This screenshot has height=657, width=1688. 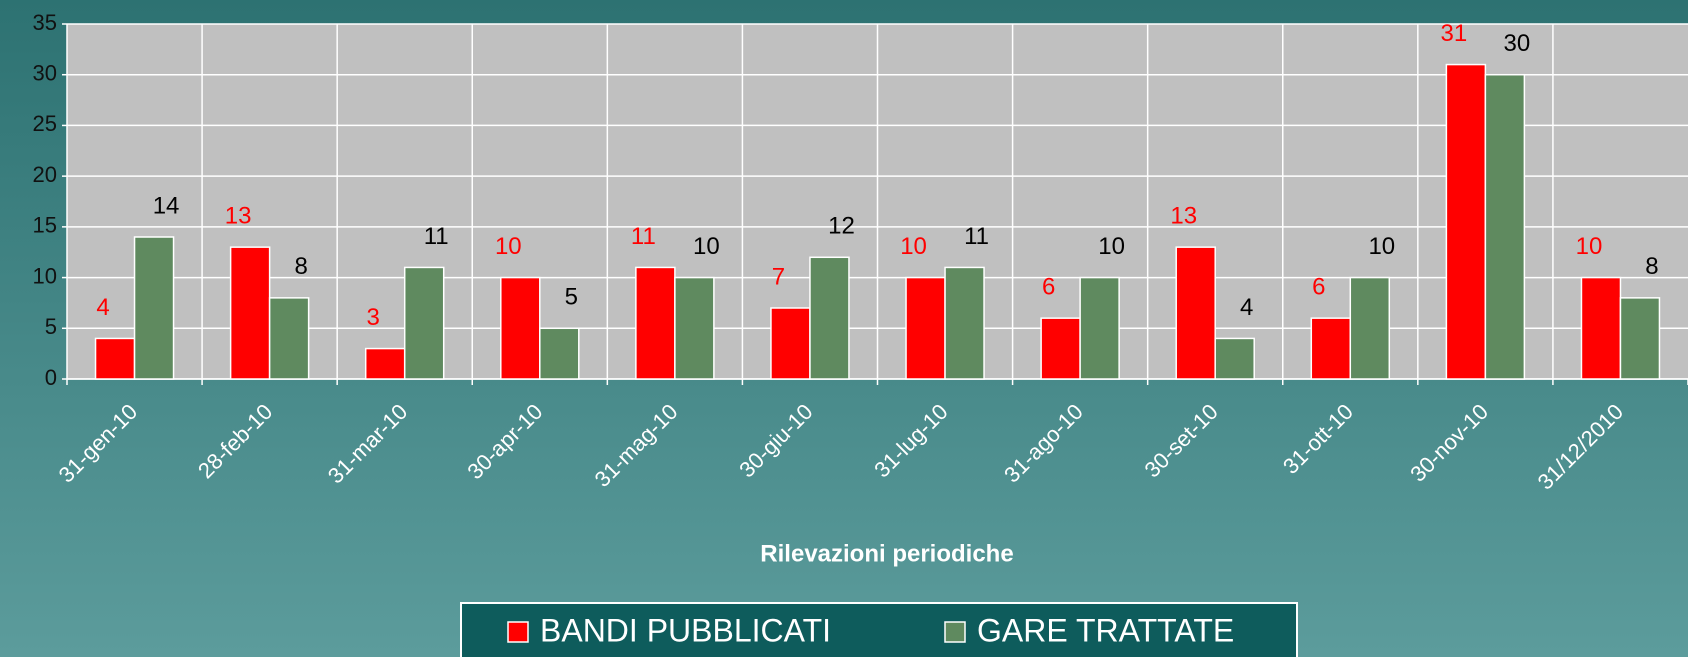 What do you see at coordinates (373, 317) in the screenshot?
I see `data-label: 3` at bounding box center [373, 317].